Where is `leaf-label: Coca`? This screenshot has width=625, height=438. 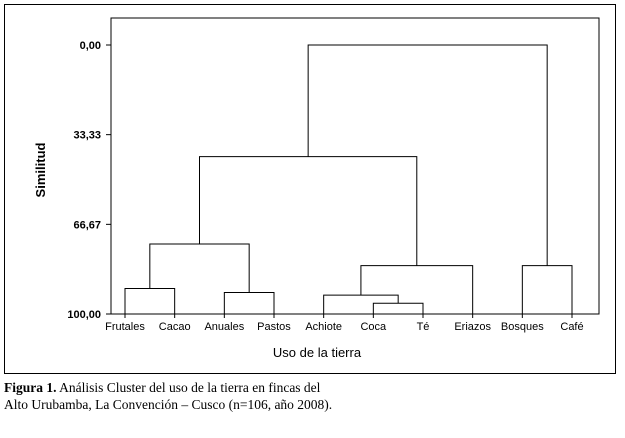
leaf-label: Coca is located at coordinates (373, 327).